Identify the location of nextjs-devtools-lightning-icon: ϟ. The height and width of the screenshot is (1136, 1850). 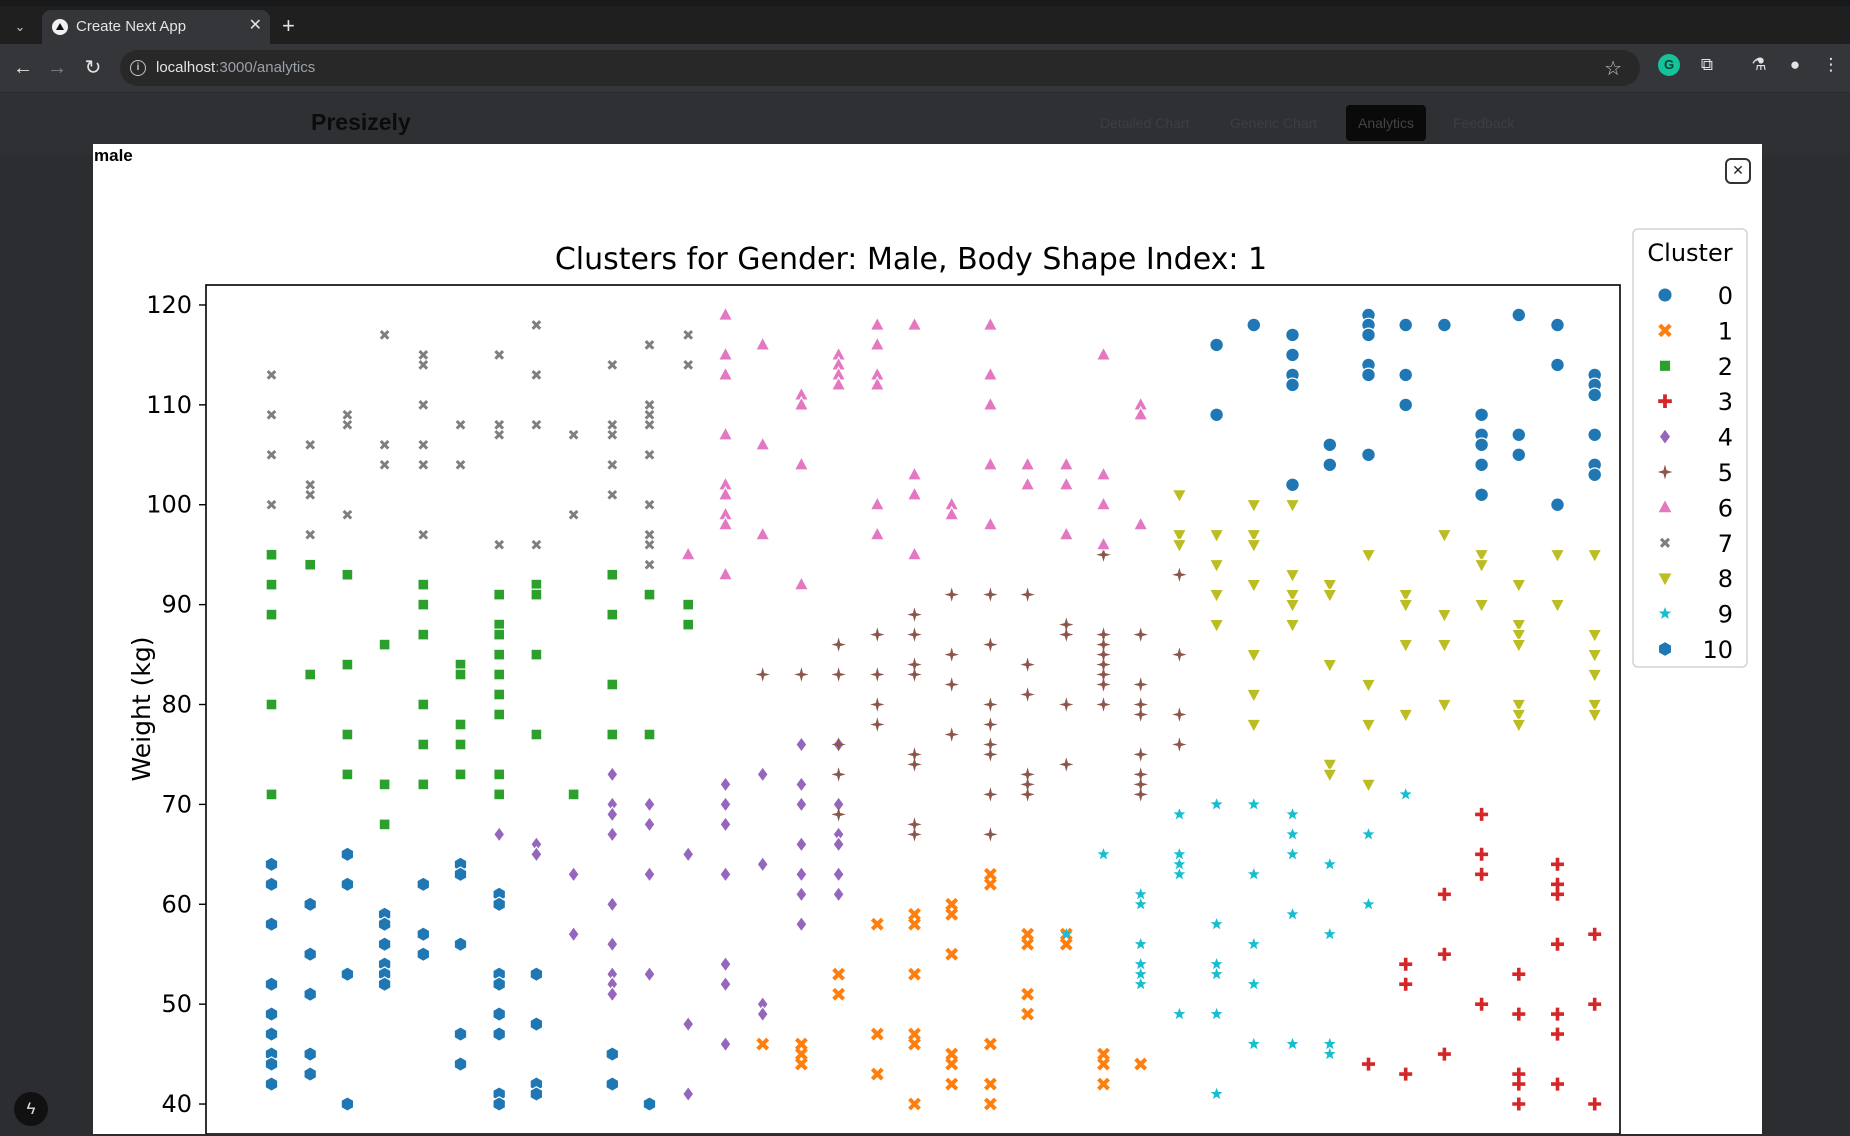
(31, 1109).